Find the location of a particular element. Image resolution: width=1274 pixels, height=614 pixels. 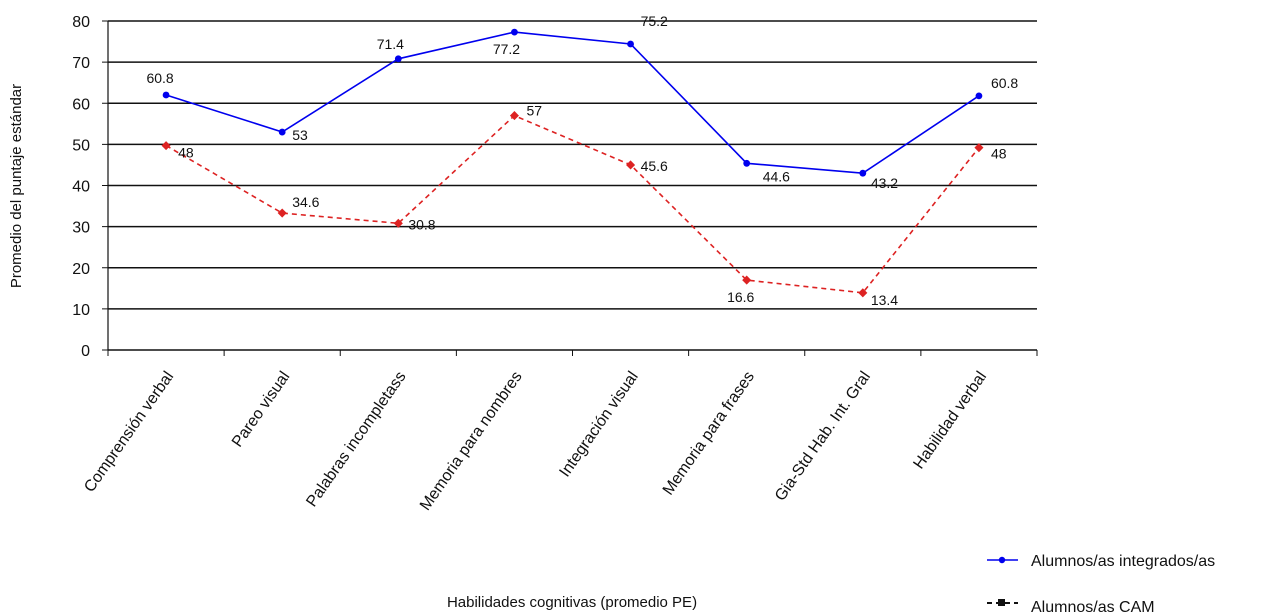

data-label: 45.6 is located at coordinates (654, 166).